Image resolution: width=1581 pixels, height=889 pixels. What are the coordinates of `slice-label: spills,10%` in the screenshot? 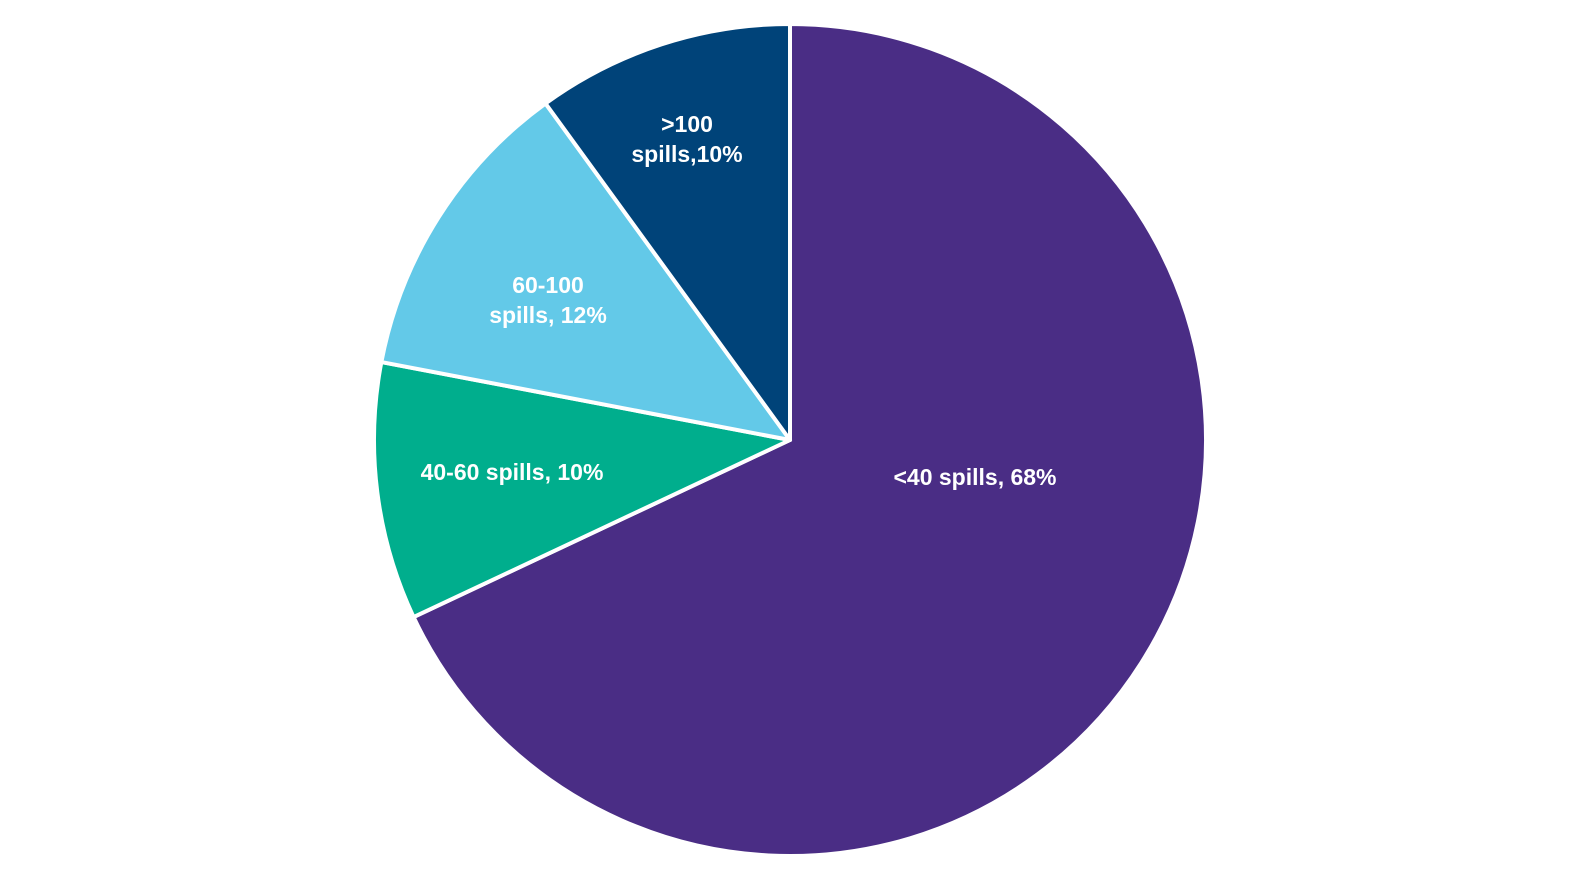 It's located at (686, 154).